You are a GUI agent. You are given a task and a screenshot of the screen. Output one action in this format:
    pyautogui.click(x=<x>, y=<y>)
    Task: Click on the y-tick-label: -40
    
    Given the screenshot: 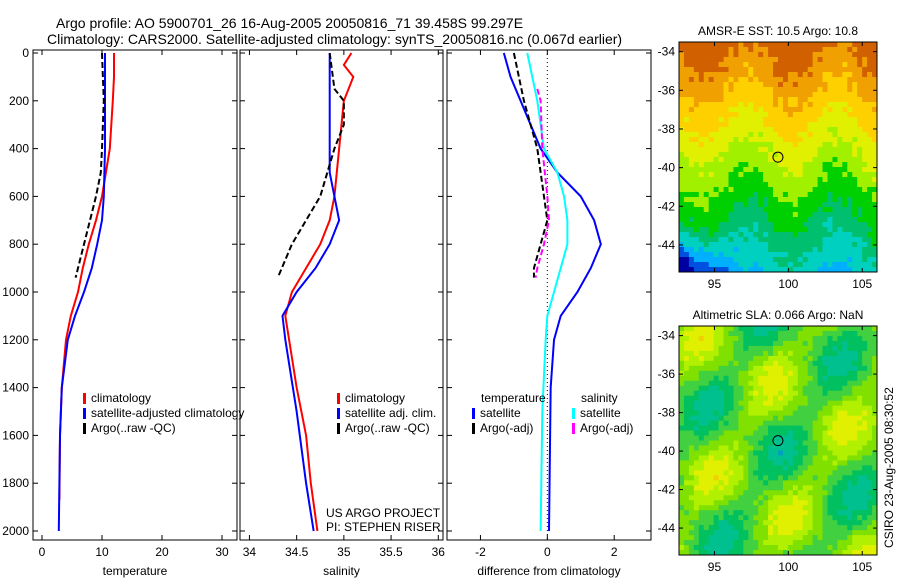 What is the action you would take?
    pyautogui.click(x=667, y=451)
    